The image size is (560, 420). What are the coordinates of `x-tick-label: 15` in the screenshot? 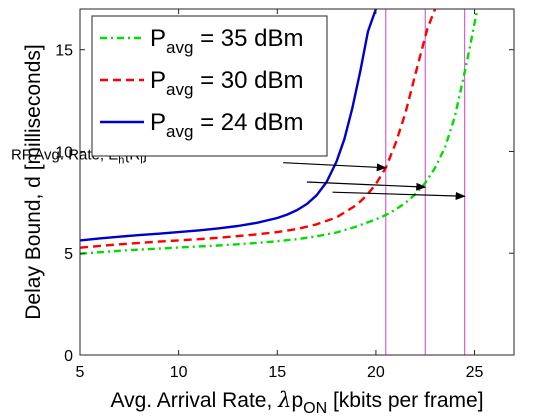 It's located at (277, 372).